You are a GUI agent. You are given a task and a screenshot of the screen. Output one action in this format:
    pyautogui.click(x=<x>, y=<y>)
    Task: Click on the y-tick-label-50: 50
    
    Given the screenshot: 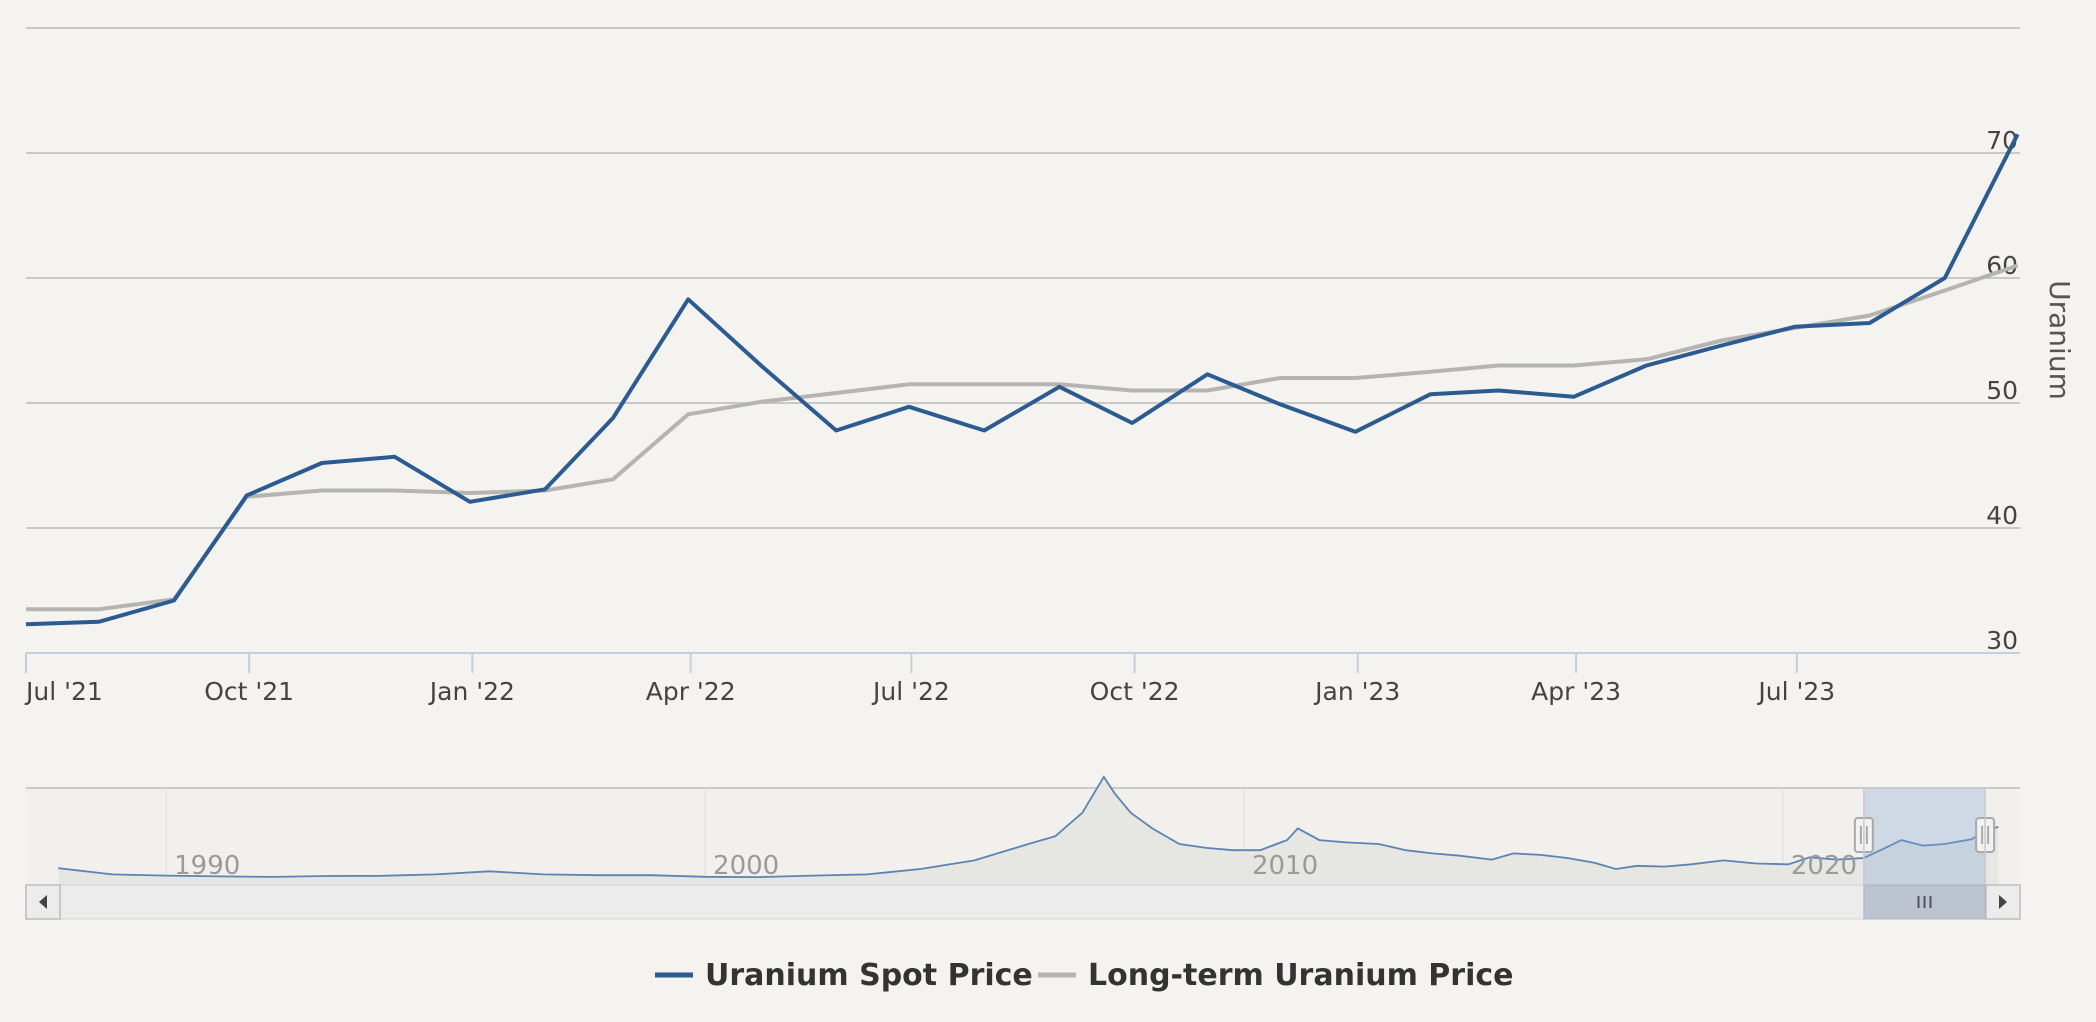 What is the action you would take?
    pyautogui.click(x=2002, y=390)
    